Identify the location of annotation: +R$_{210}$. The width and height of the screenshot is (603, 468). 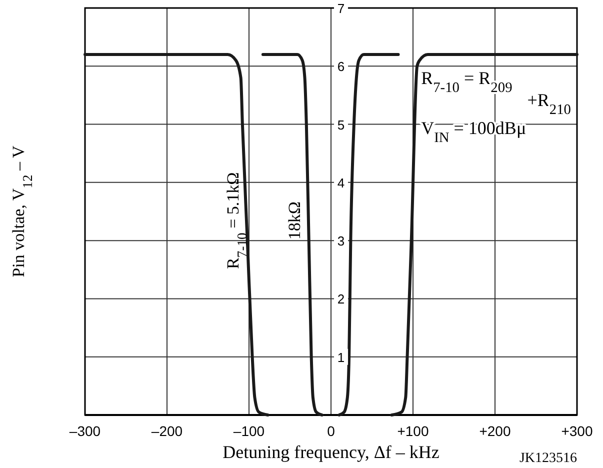
(549, 104).